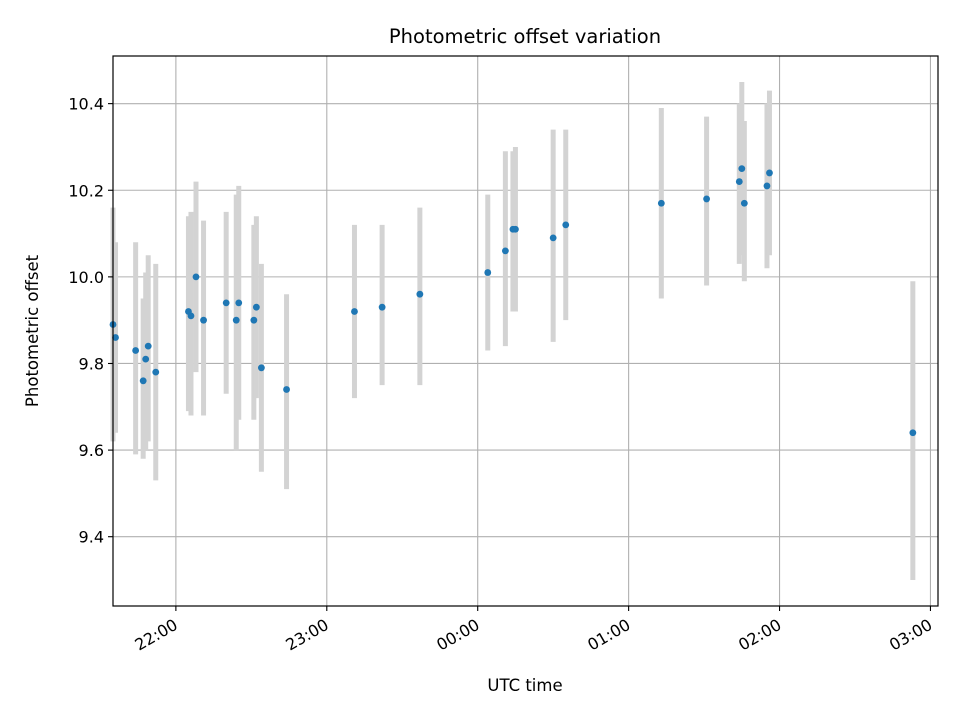  What do you see at coordinates (91, 537) in the screenshot?
I see `y-tick-label: 9.4` at bounding box center [91, 537].